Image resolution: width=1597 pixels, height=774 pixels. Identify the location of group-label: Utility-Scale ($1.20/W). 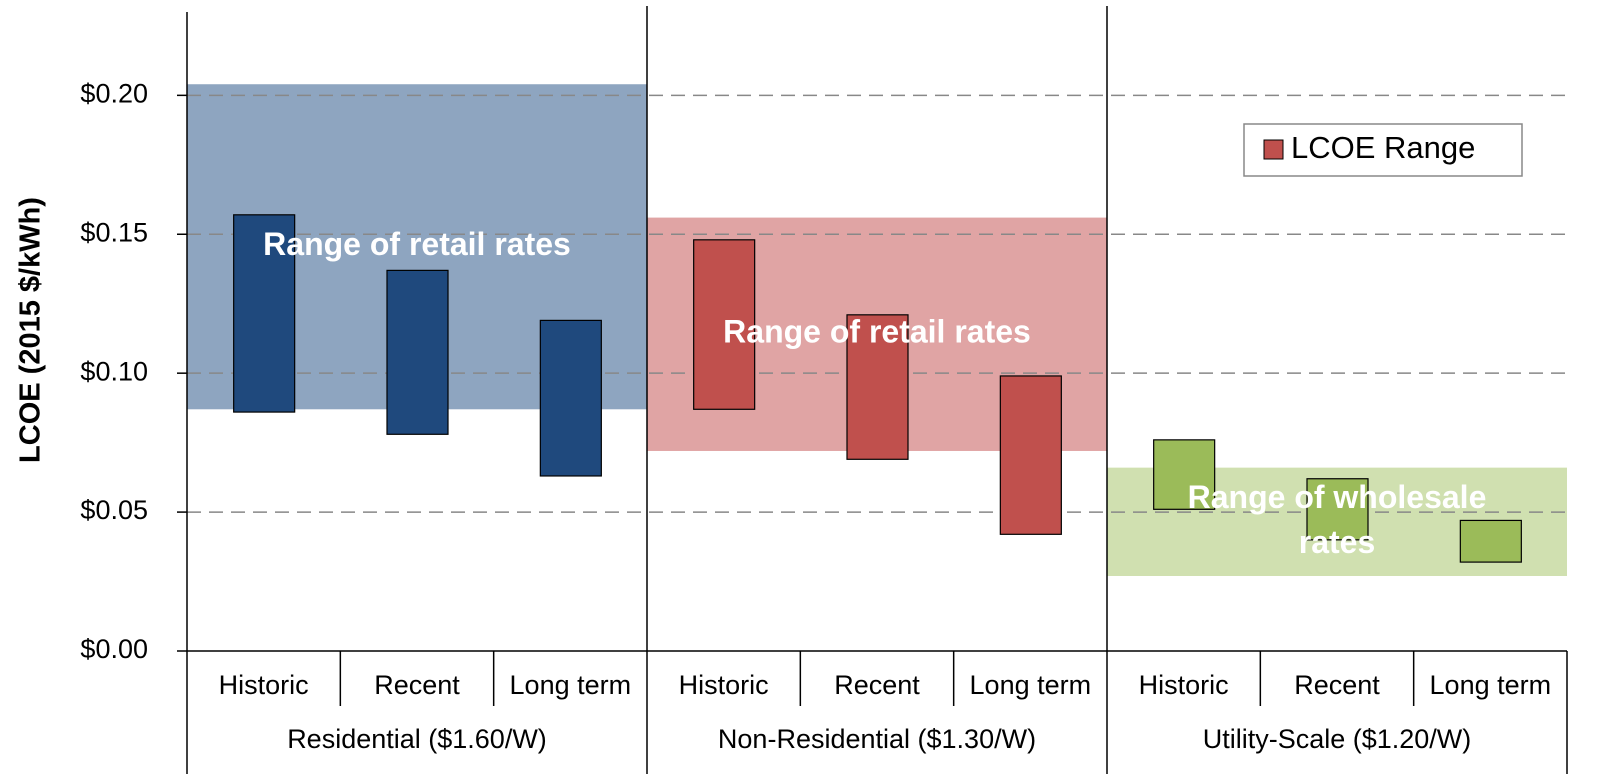
(1337, 739).